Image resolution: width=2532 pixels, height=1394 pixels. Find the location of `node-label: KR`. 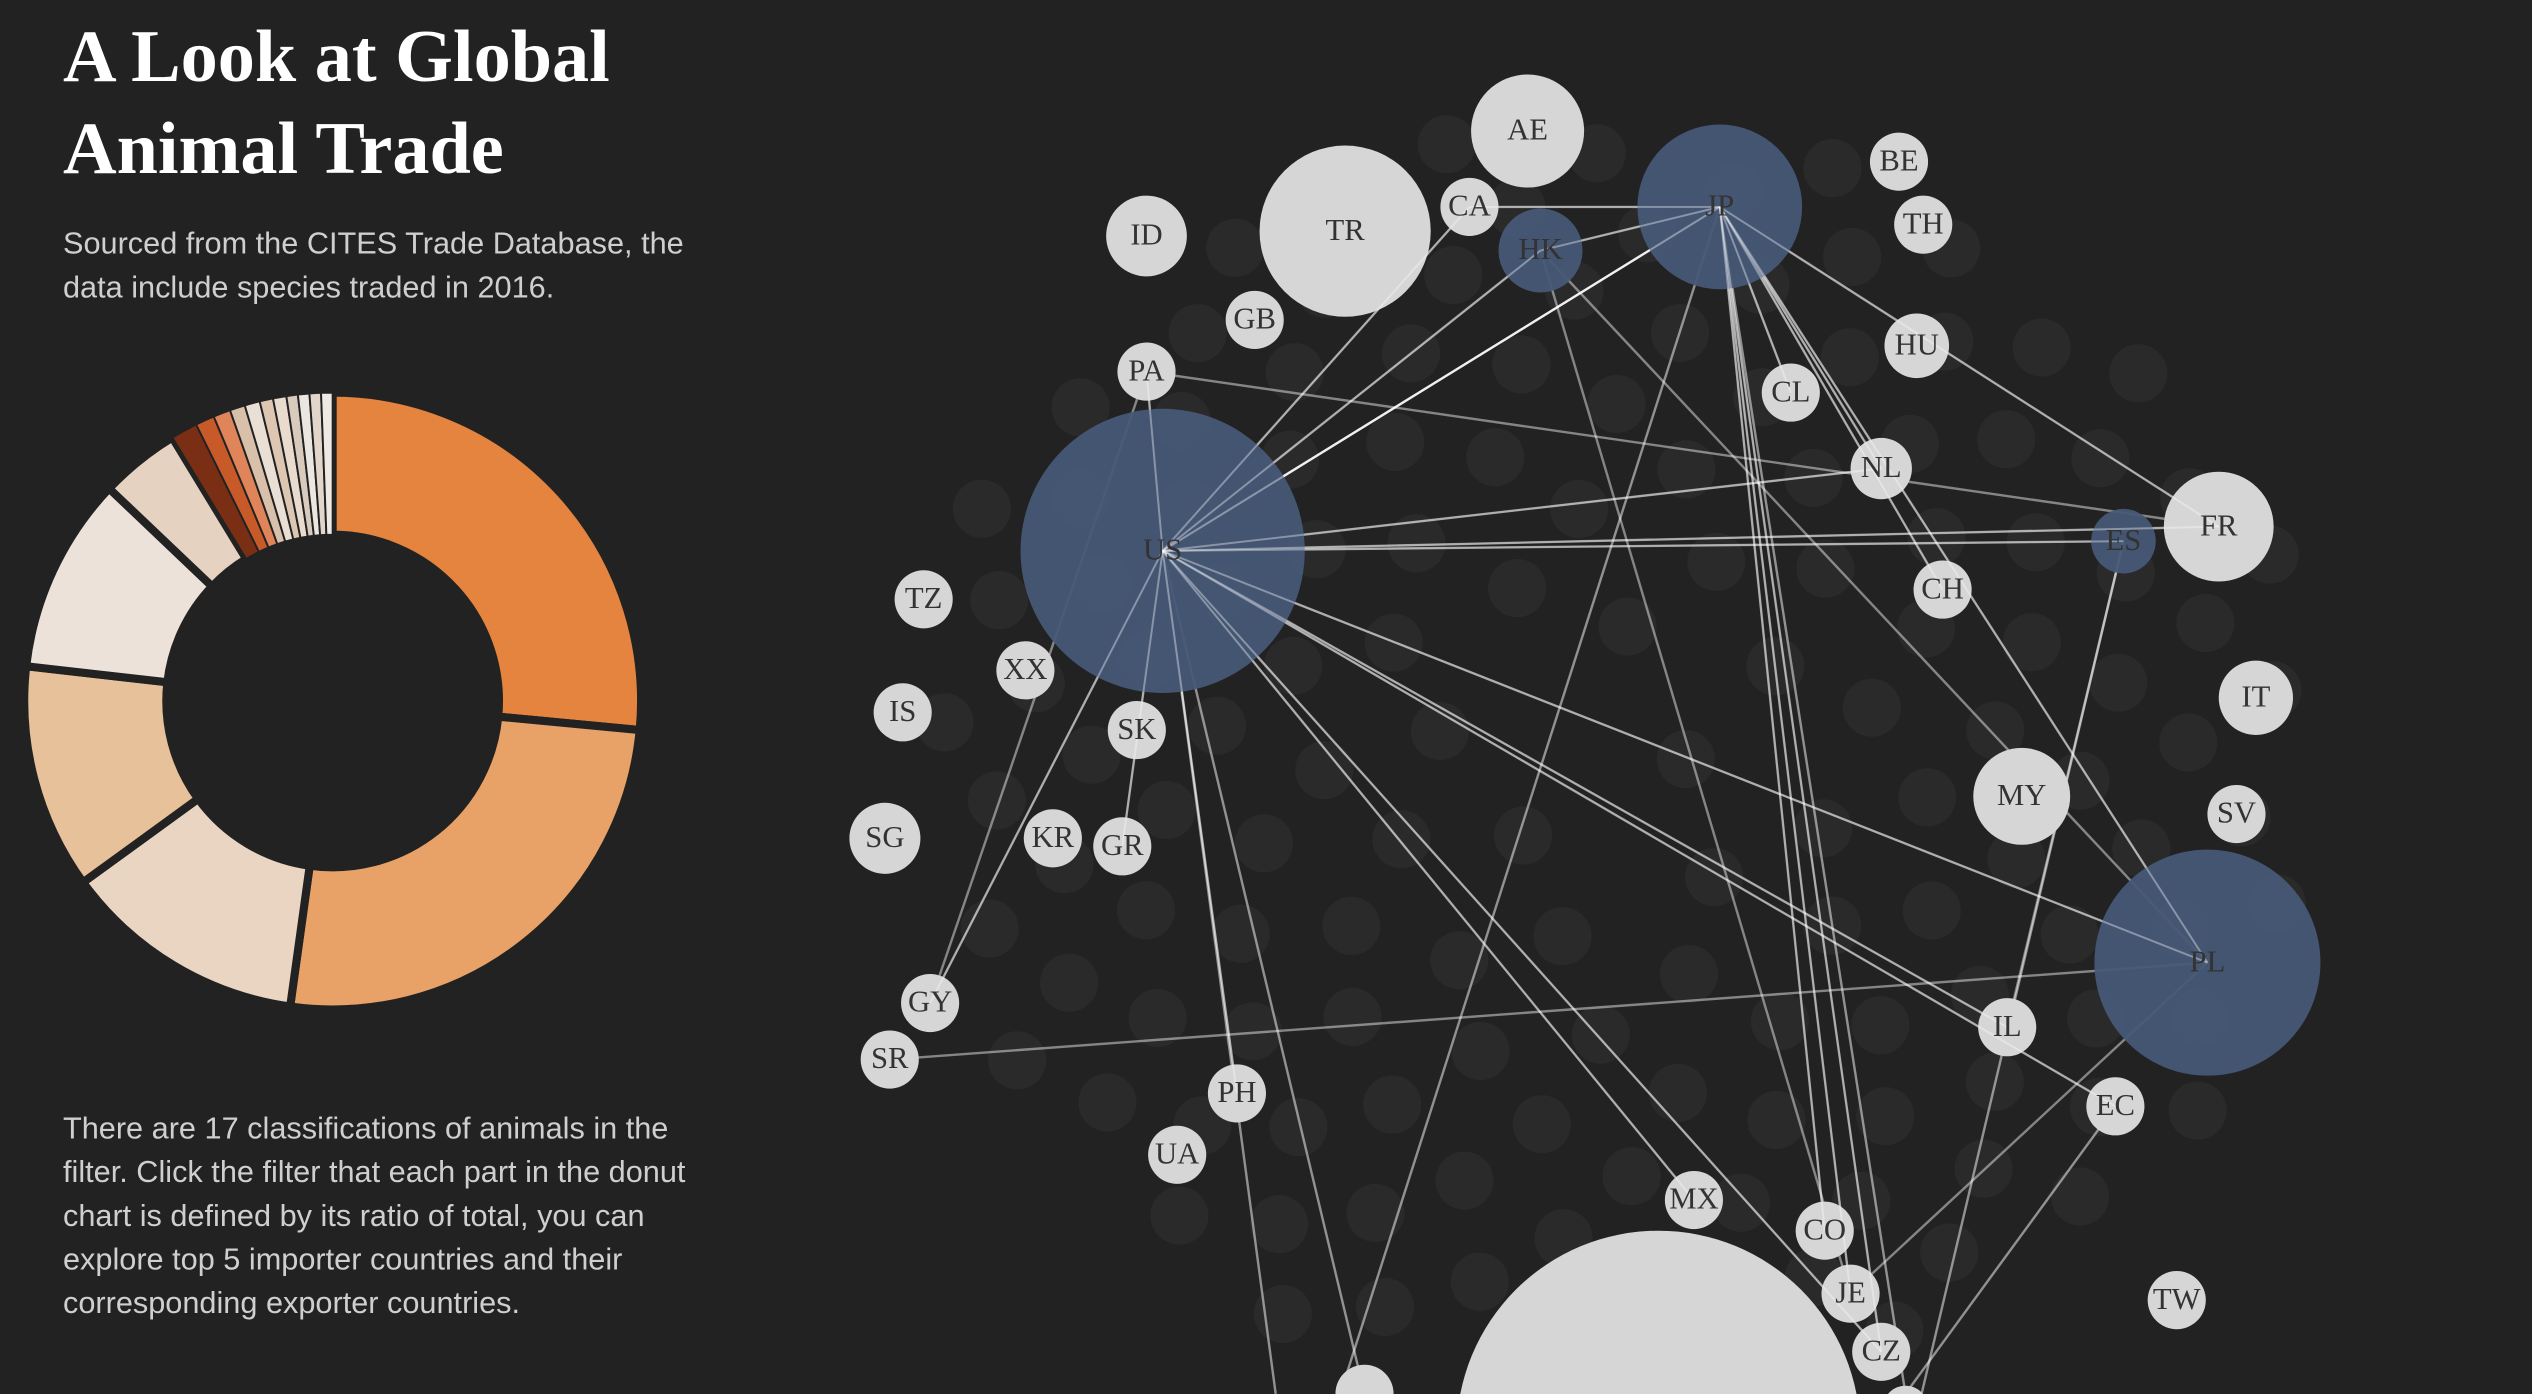

node-label: KR is located at coordinates (1053, 837).